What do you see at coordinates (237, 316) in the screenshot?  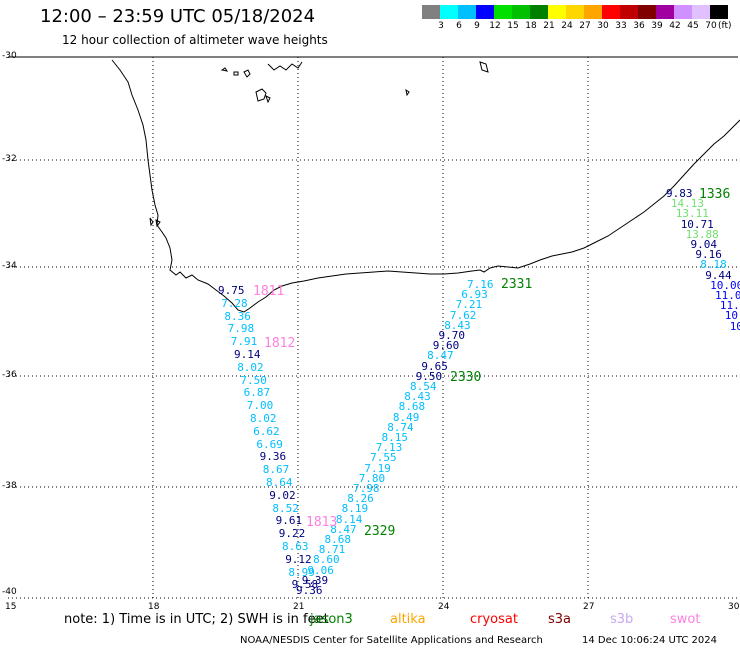 I see `wave-height-west-track: 8.36` at bounding box center [237, 316].